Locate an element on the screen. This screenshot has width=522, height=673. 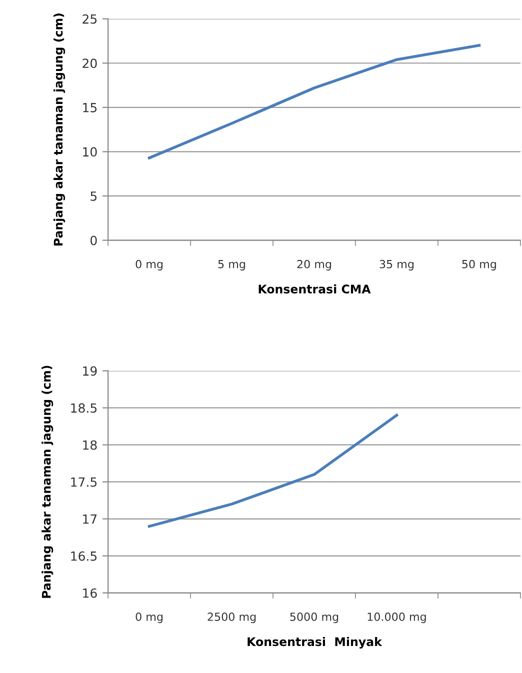
y-tick-label: 0 is located at coordinates (93, 241).